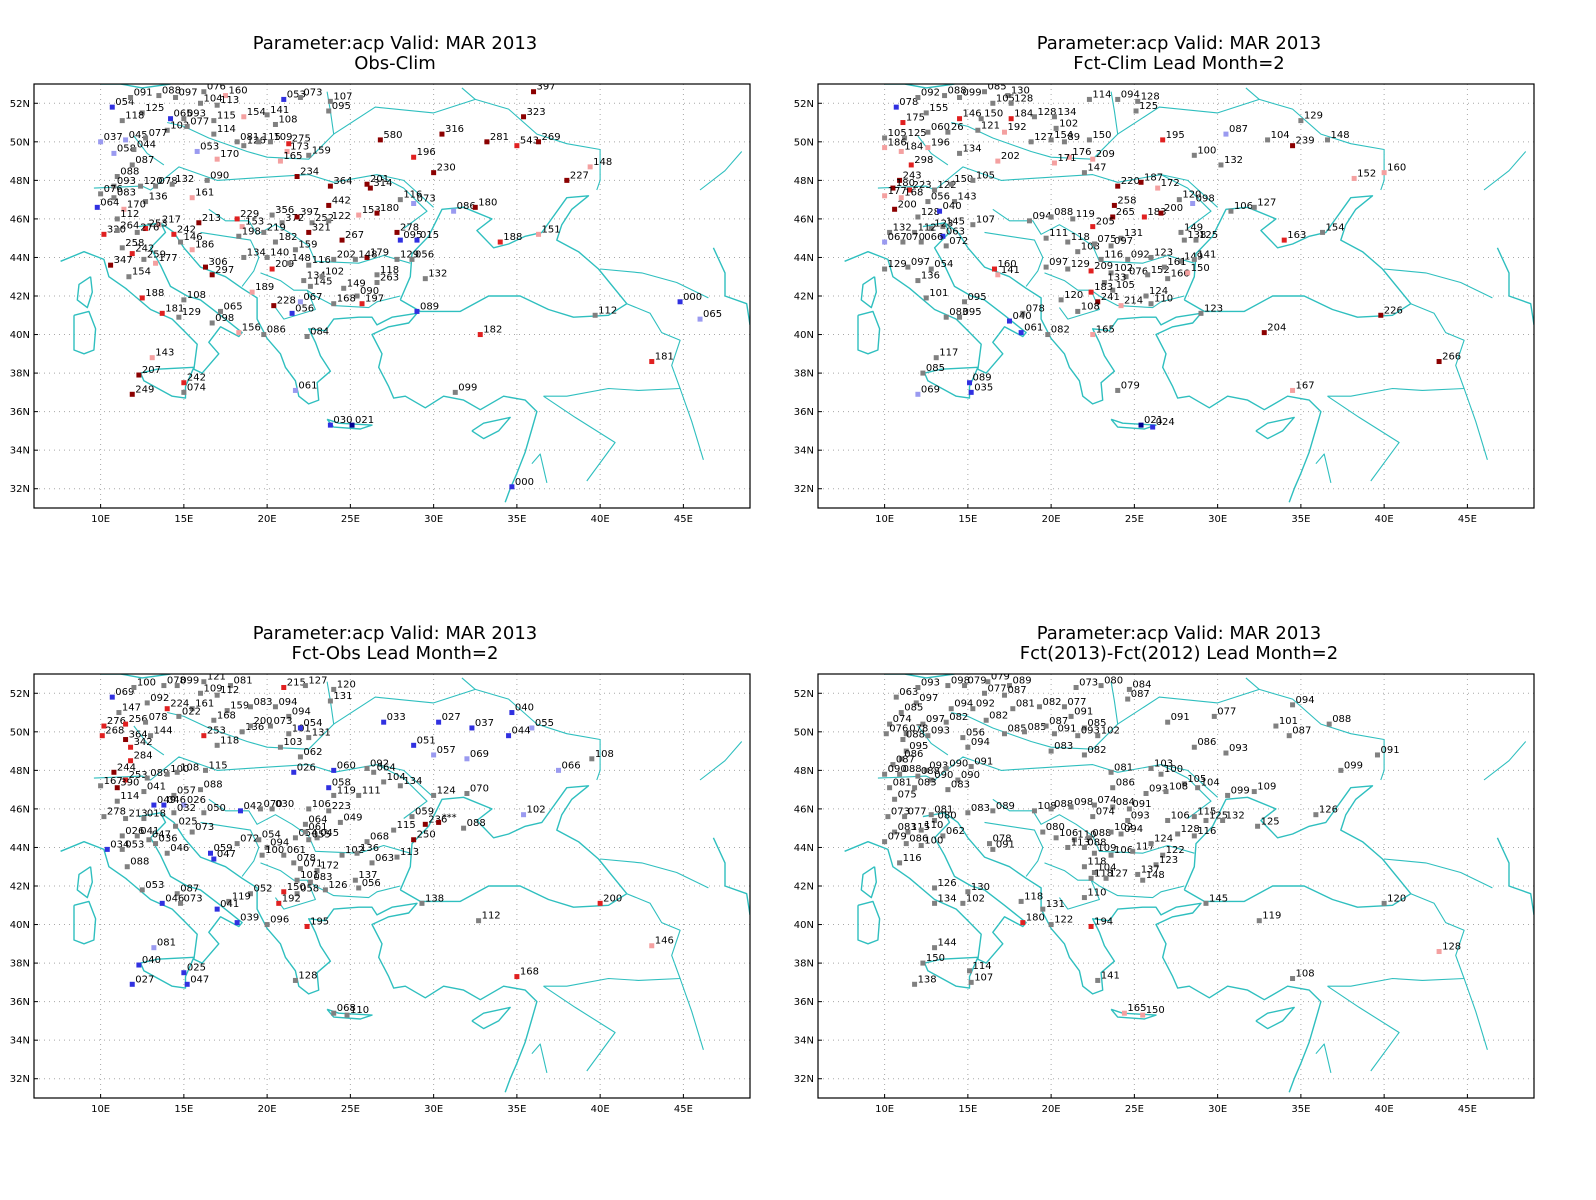 The height and width of the screenshot is (1200, 1596). What do you see at coordinates (129, 172) in the screenshot?
I see `station-value: 088` at bounding box center [129, 172].